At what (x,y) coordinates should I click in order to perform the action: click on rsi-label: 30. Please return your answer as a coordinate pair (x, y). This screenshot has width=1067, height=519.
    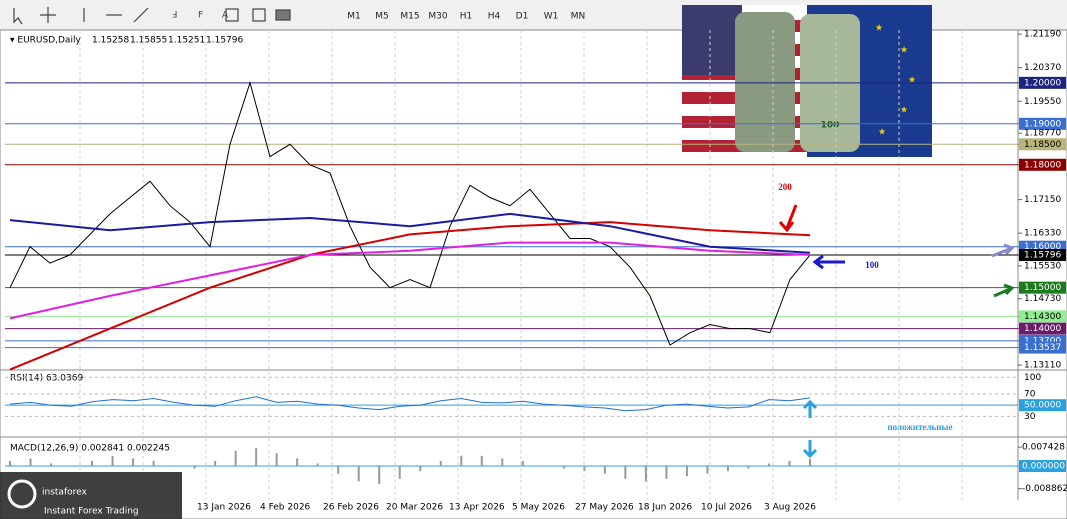
    Looking at the image, I should click on (1030, 417).